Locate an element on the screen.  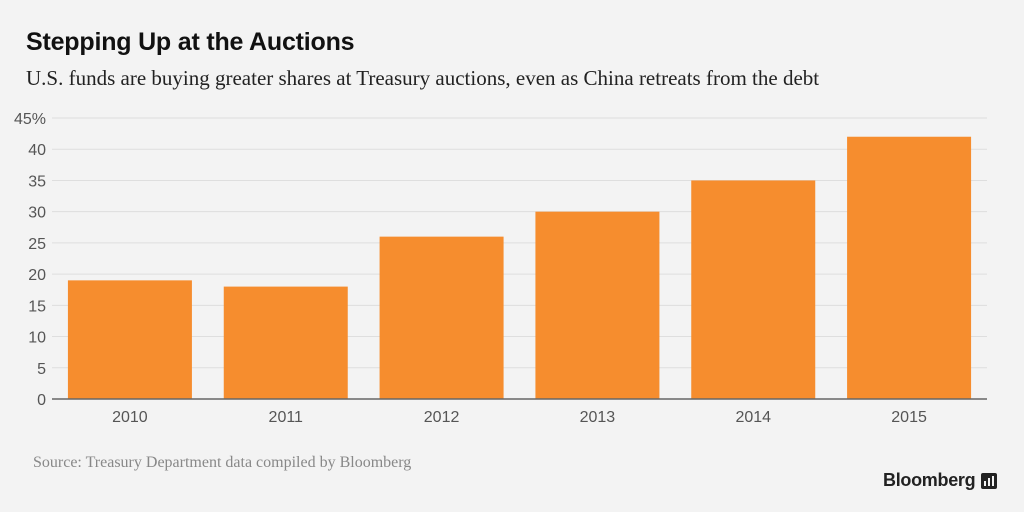
y-tick-label: 35 is located at coordinates (37, 181).